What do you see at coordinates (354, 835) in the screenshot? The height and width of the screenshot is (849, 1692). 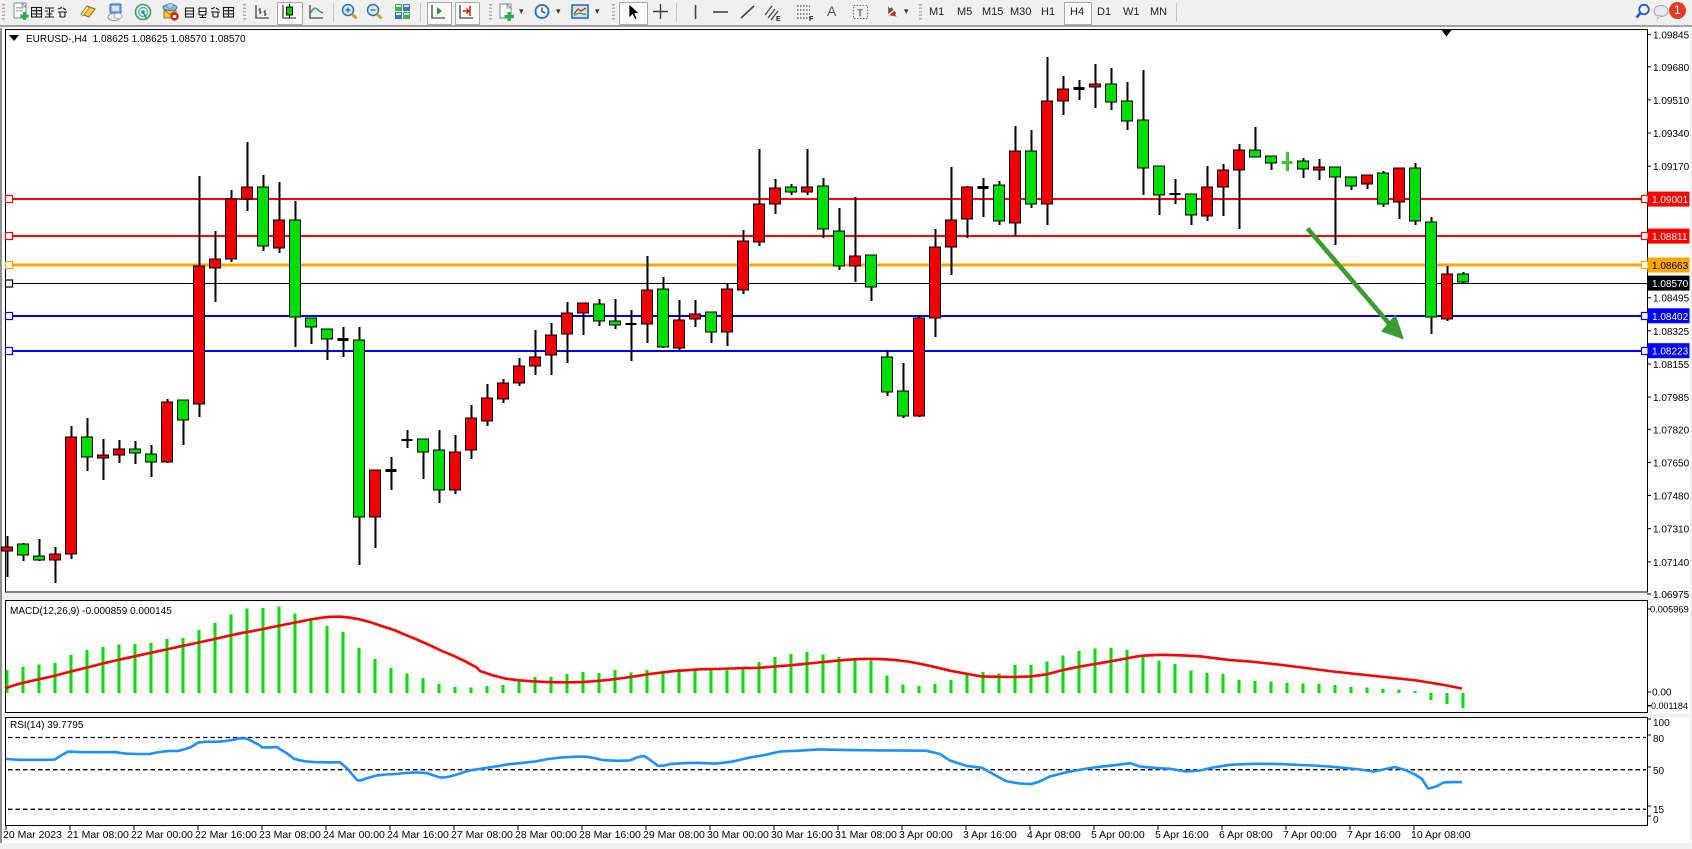 I see `svg-text: 24 Mar 00:00` at bounding box center [354, 835].